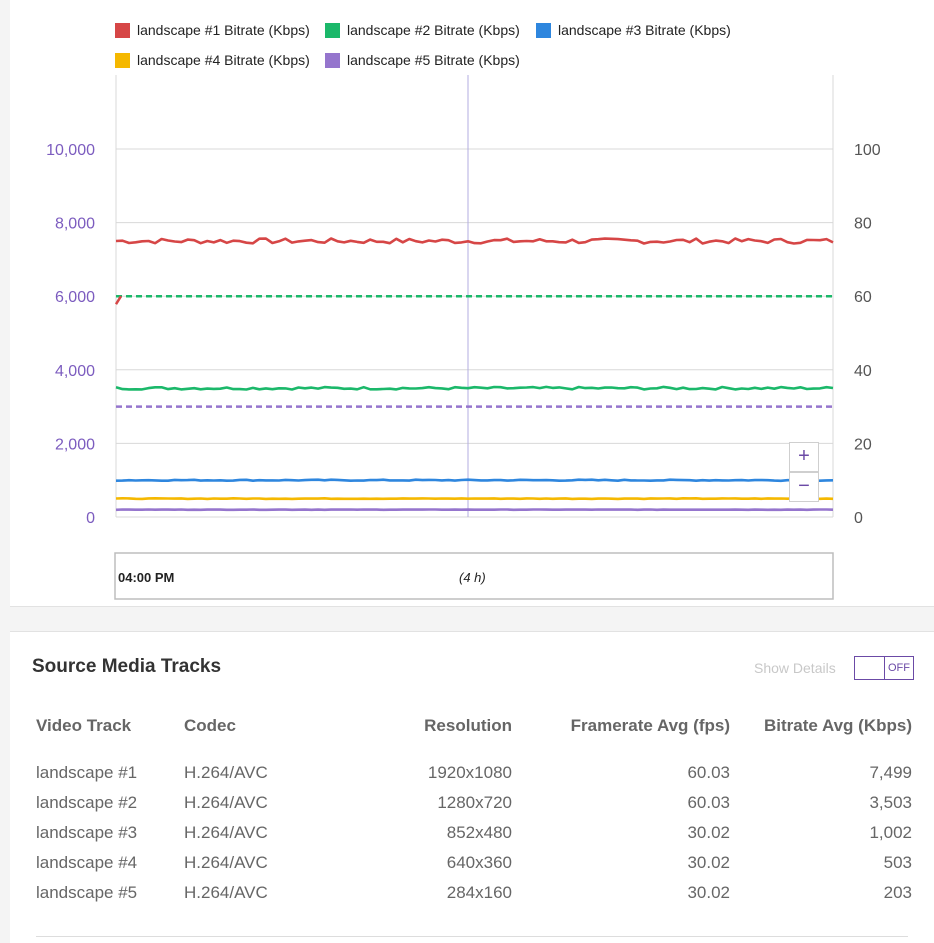 Image resolution: width=934 pixels, height=943 pixels. What do you see at coordinates (146, 577) in the screenshot?
I see `navigator-start-label: 04:00 PM` at bounding box center [146, 577].